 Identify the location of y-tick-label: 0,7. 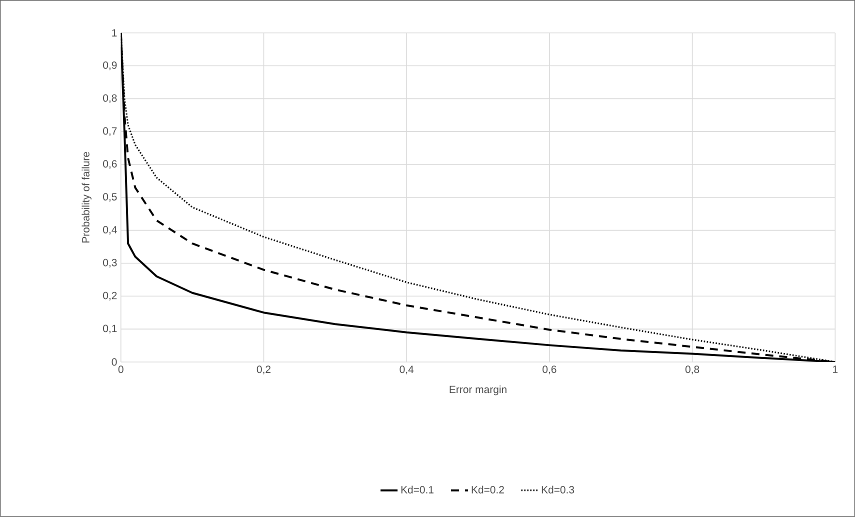
(110, 131).